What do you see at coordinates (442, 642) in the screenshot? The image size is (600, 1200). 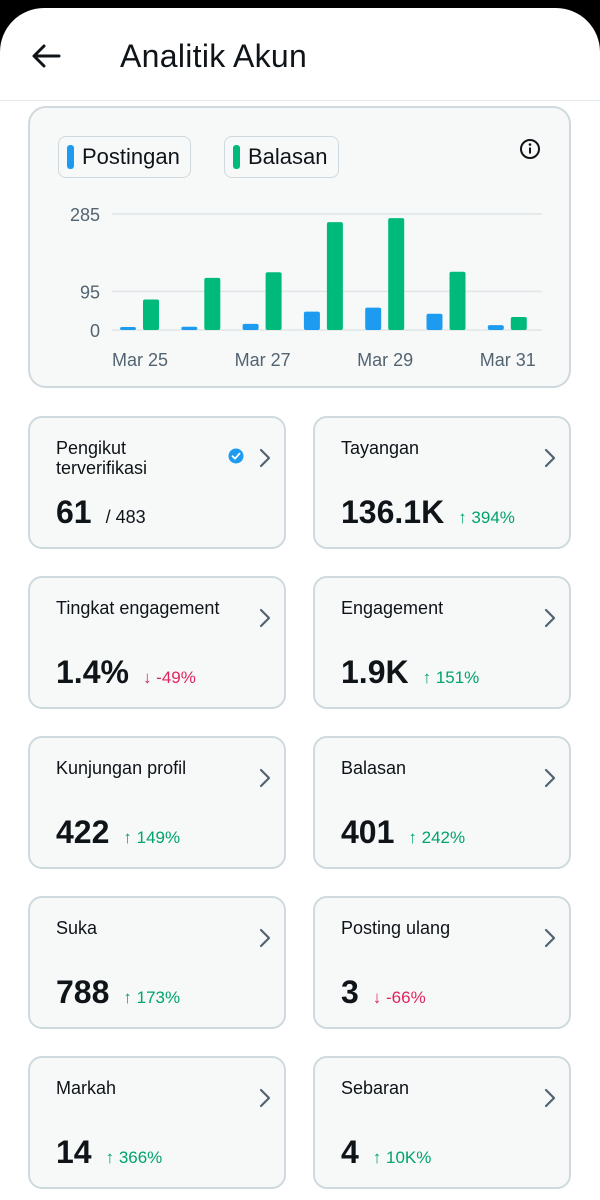 I see `stat-card: Engagement 1.9K ↑ 151%` at bounding box center [442, 642].